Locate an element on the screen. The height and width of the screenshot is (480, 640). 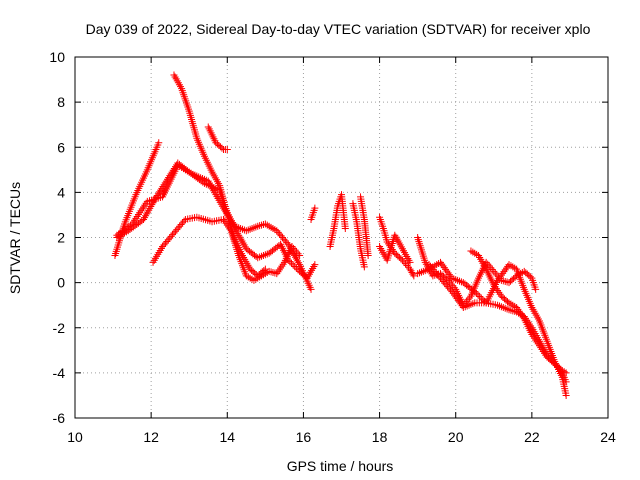
x-tick-label: 10 is located at coordinates (75, 437).